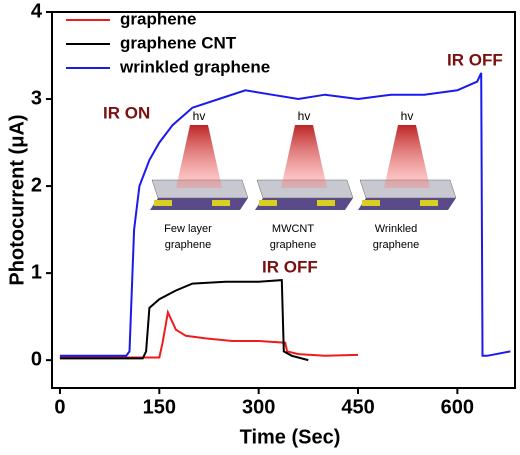 This screenshot has height=455, width=520. I want to click on y-tick-label: 2, so click(36, 185).